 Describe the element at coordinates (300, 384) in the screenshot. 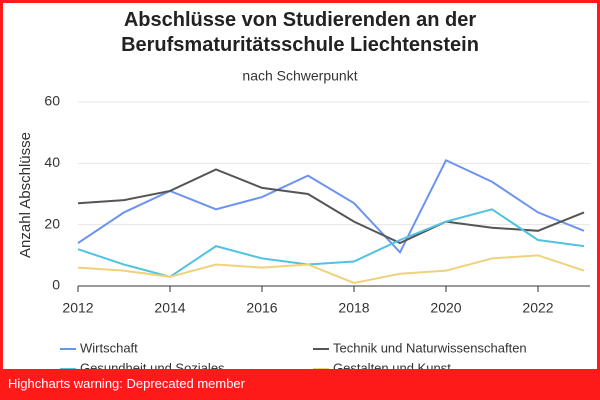

I see `warning-banner` at that location.